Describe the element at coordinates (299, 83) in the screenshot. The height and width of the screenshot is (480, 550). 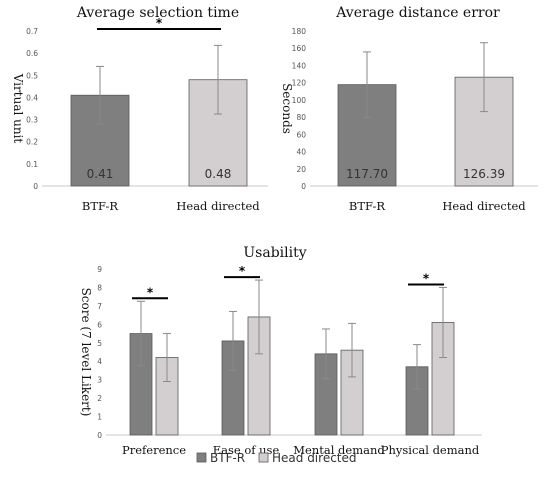
I see `y-tick-label: 120` at that location.